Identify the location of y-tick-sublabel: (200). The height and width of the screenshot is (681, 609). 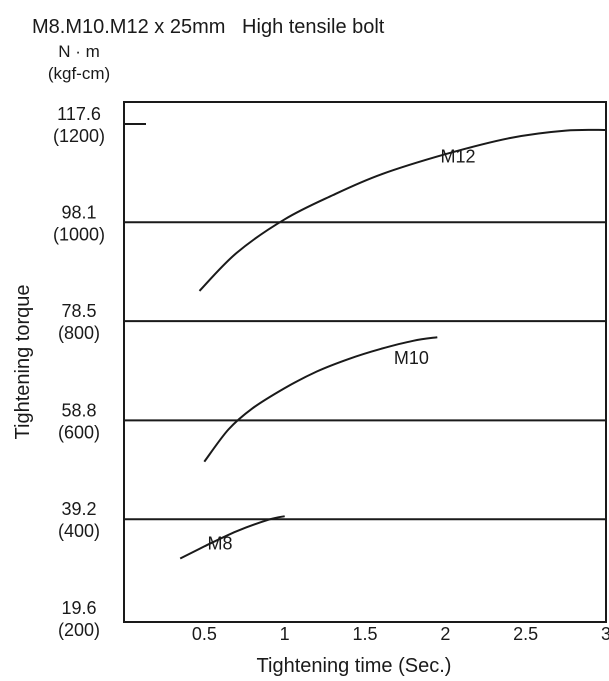
(79, 630).